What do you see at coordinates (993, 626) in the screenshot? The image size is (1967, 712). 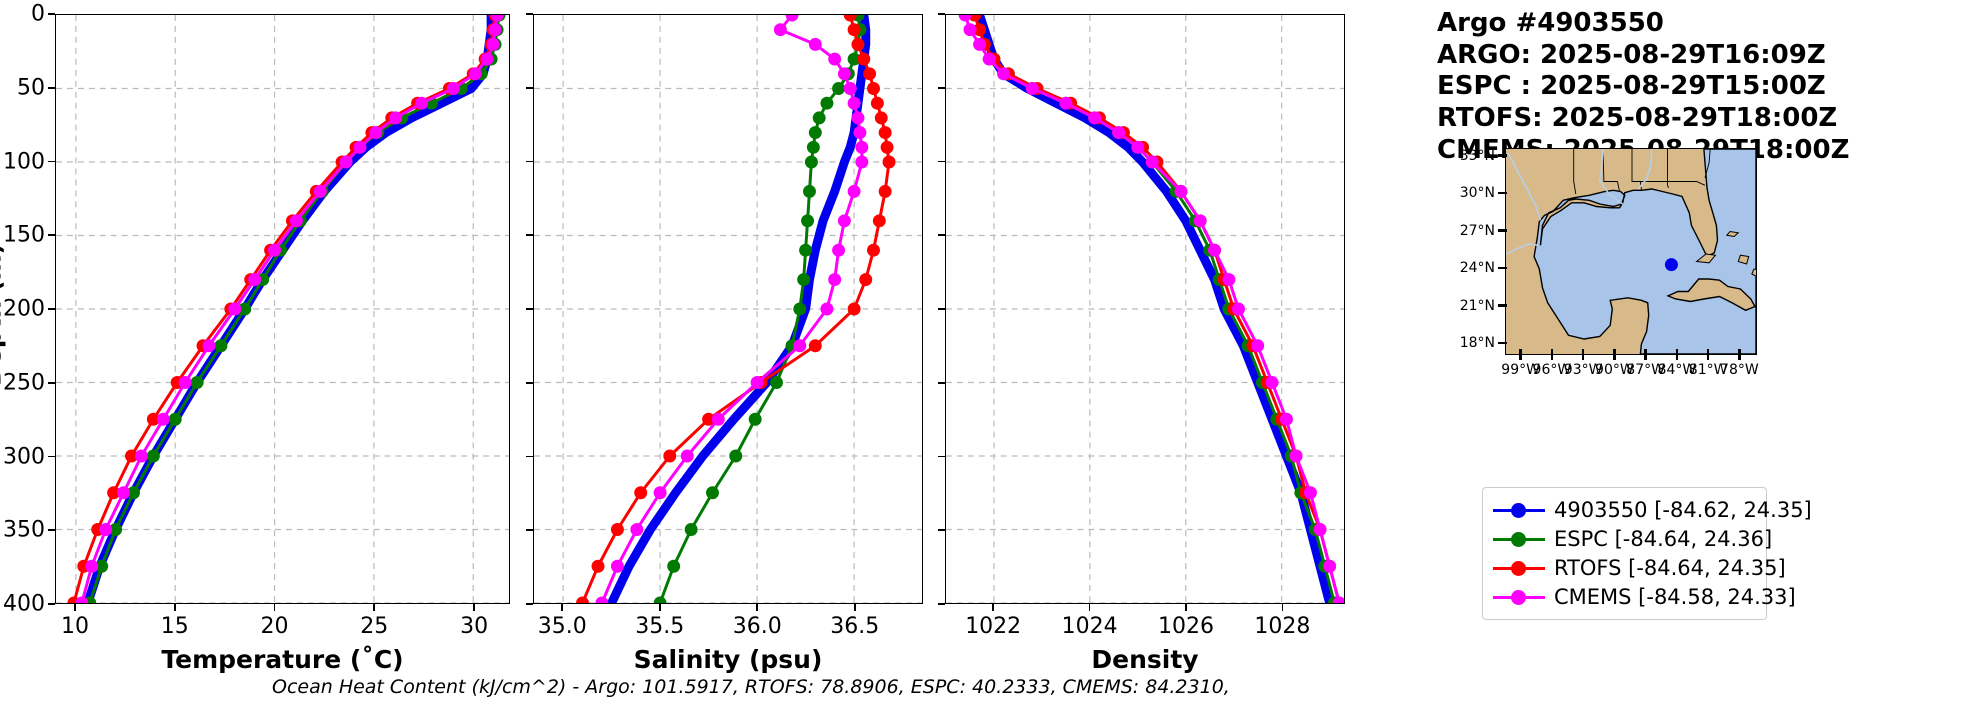 I see `x-tick-label: 1022` at bounding box center [993, 626].